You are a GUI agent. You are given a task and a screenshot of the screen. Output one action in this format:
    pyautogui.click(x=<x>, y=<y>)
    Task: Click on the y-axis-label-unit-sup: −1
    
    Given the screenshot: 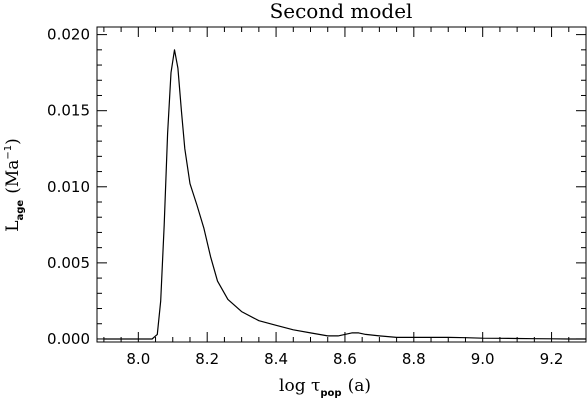 What is the action you would take?
    pyautogui.click(x=8, y=152)
    